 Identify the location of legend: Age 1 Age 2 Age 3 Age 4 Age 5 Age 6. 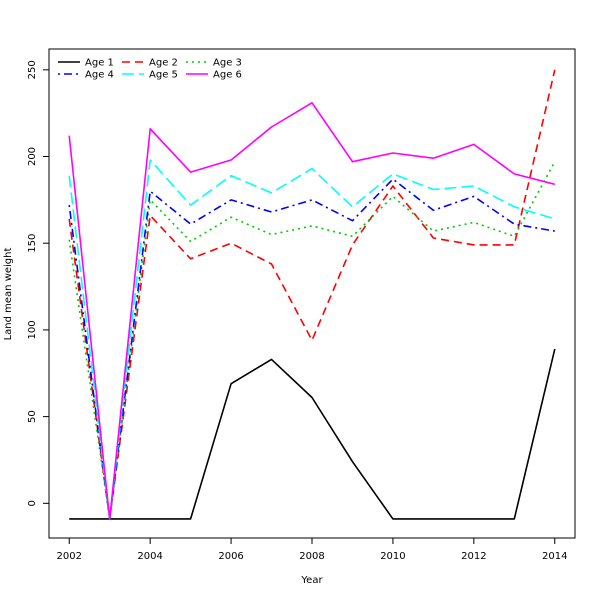
(150, 69).